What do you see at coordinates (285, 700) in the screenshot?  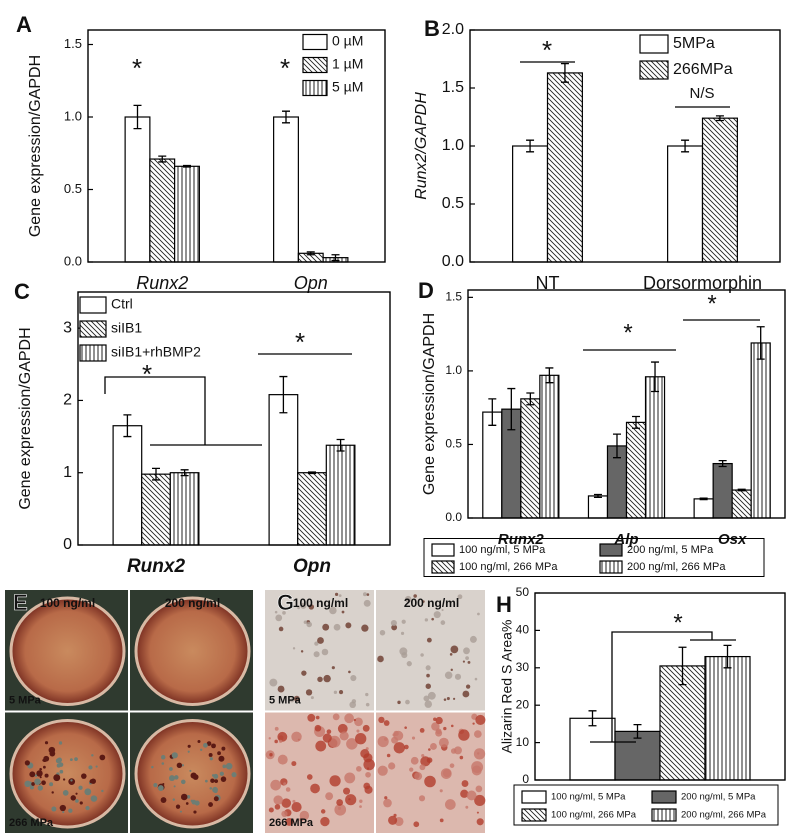 I see `row-label: 5 MPa` at bounding box center [285, 700].